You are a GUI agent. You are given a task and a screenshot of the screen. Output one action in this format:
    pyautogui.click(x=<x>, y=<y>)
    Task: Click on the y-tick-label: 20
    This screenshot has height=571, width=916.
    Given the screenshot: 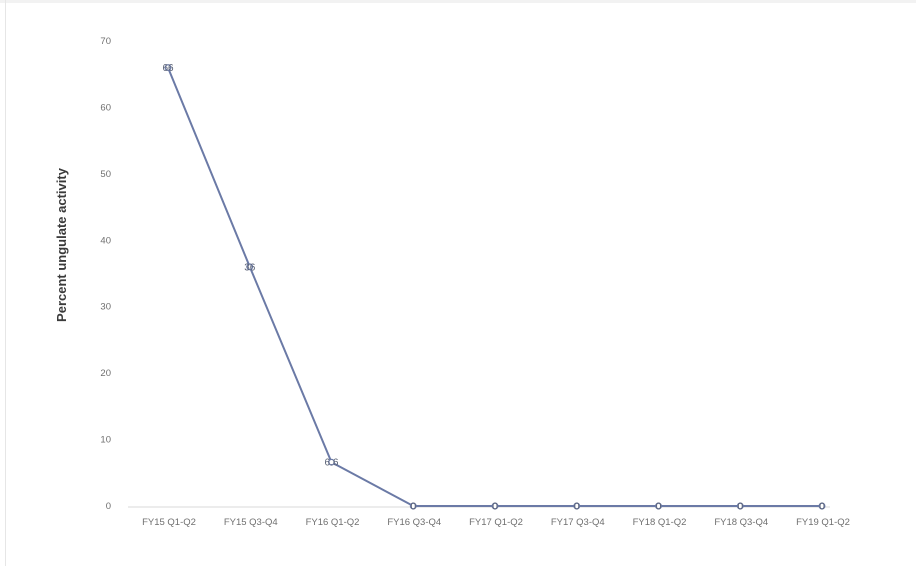 What is the action you would take?
    pyautogui.click(x=105, y=373)
    